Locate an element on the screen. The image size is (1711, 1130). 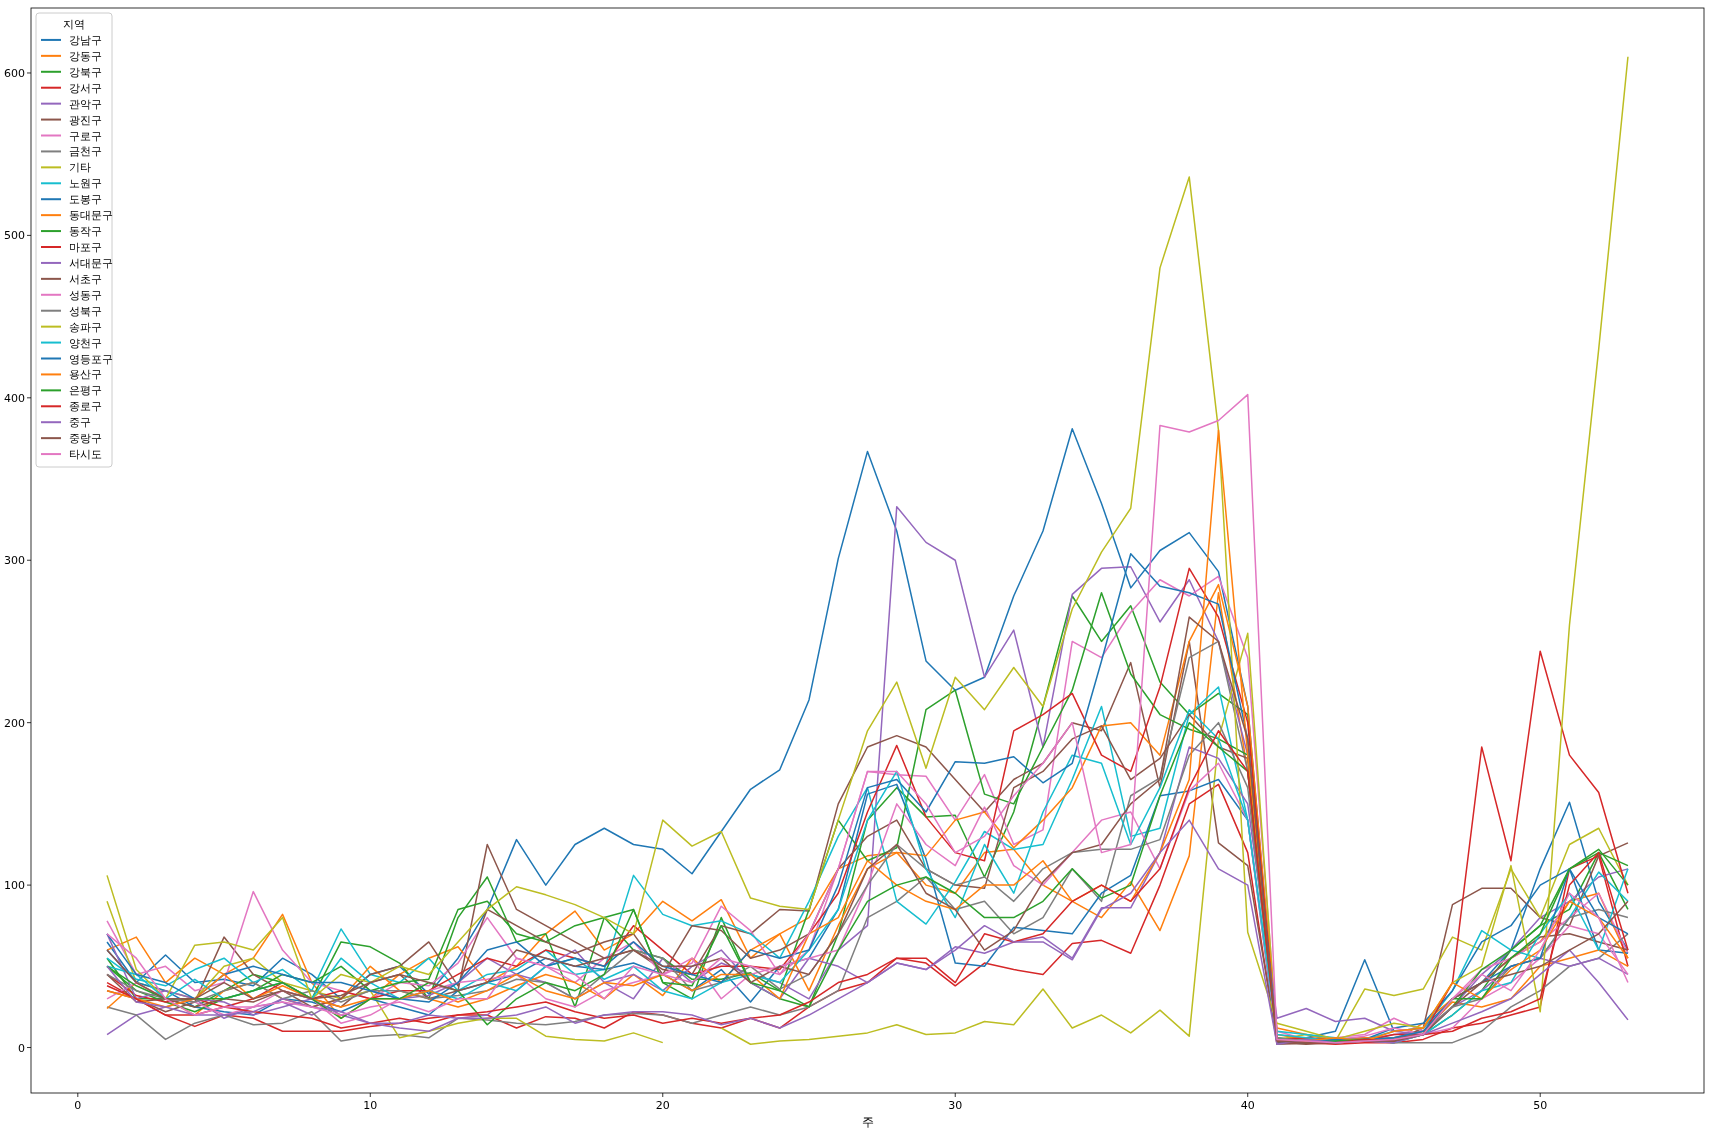
legend-label: 성동구 is located at coordinates (85, 295).